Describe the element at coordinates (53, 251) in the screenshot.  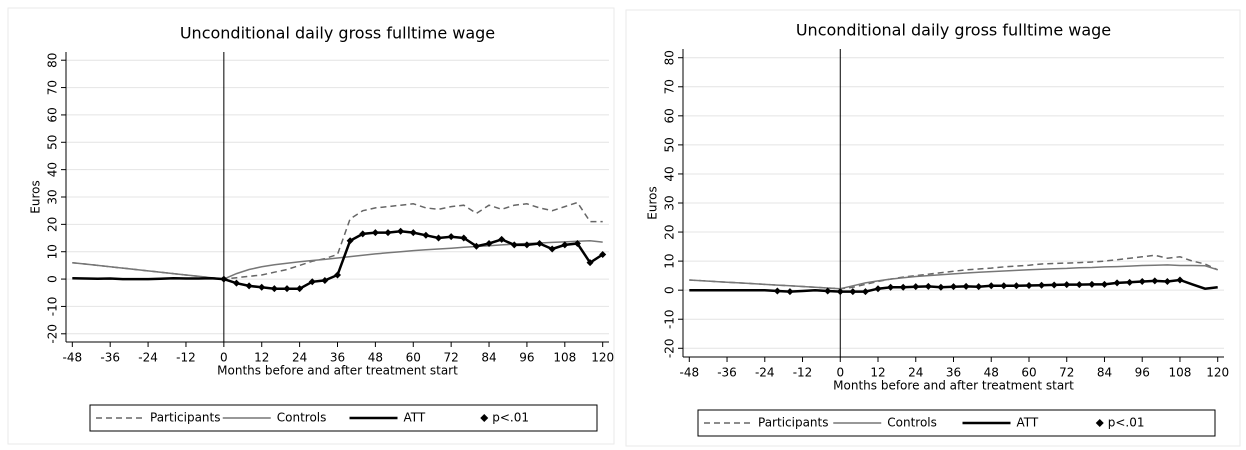
I see `y-tick-label: 10` at that location.